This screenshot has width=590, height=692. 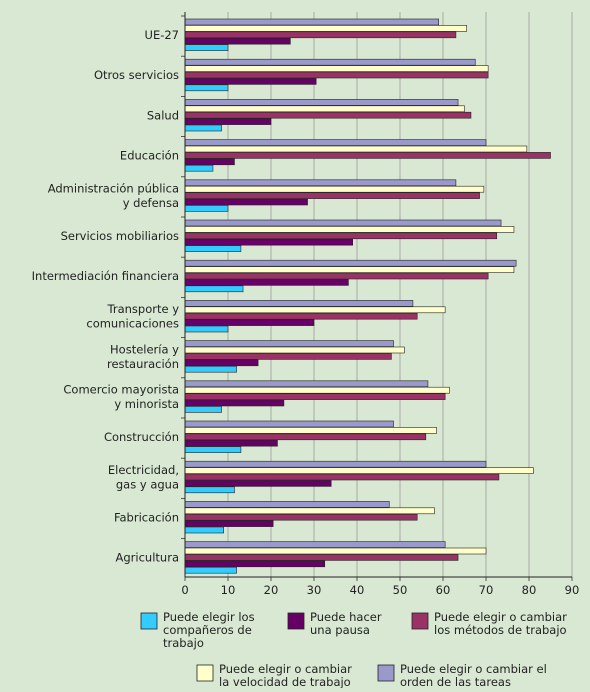 I want to click on category-label-line: Salud, so click(x=163, y=115).